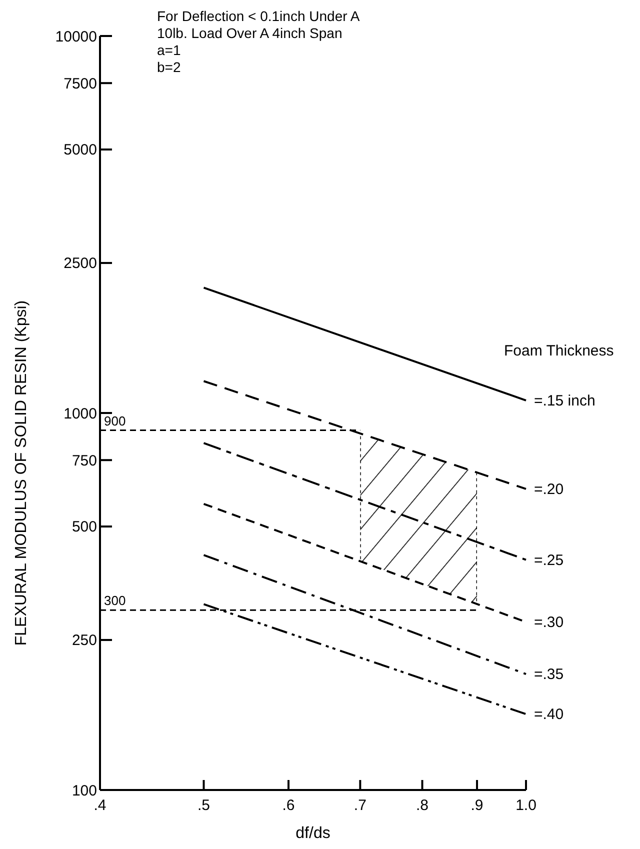 This screenshot has height=849, width=640. What do you see at coordinates (565, 401) in the screenshot?
I see `series-label: =.15 inch` at bounding box center [565, 401].